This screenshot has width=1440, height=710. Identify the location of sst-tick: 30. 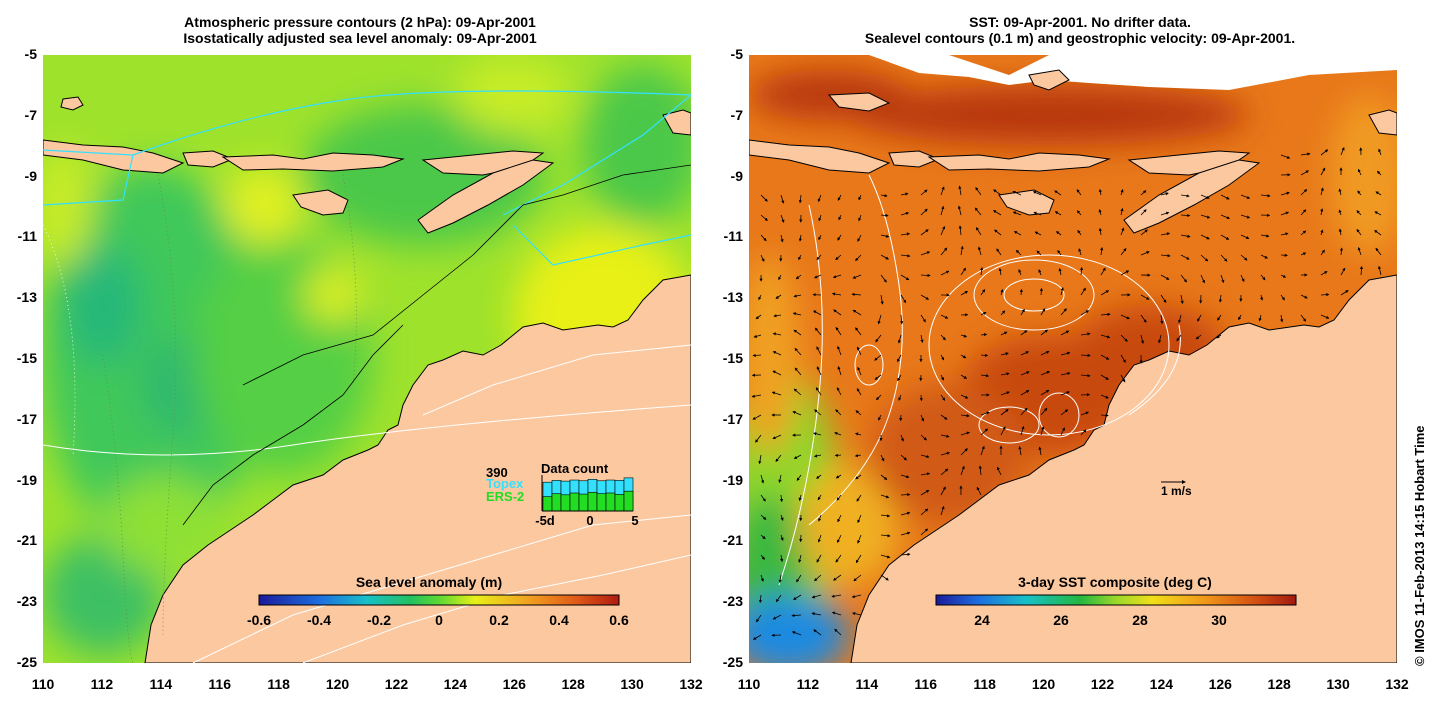
(1219, 620).